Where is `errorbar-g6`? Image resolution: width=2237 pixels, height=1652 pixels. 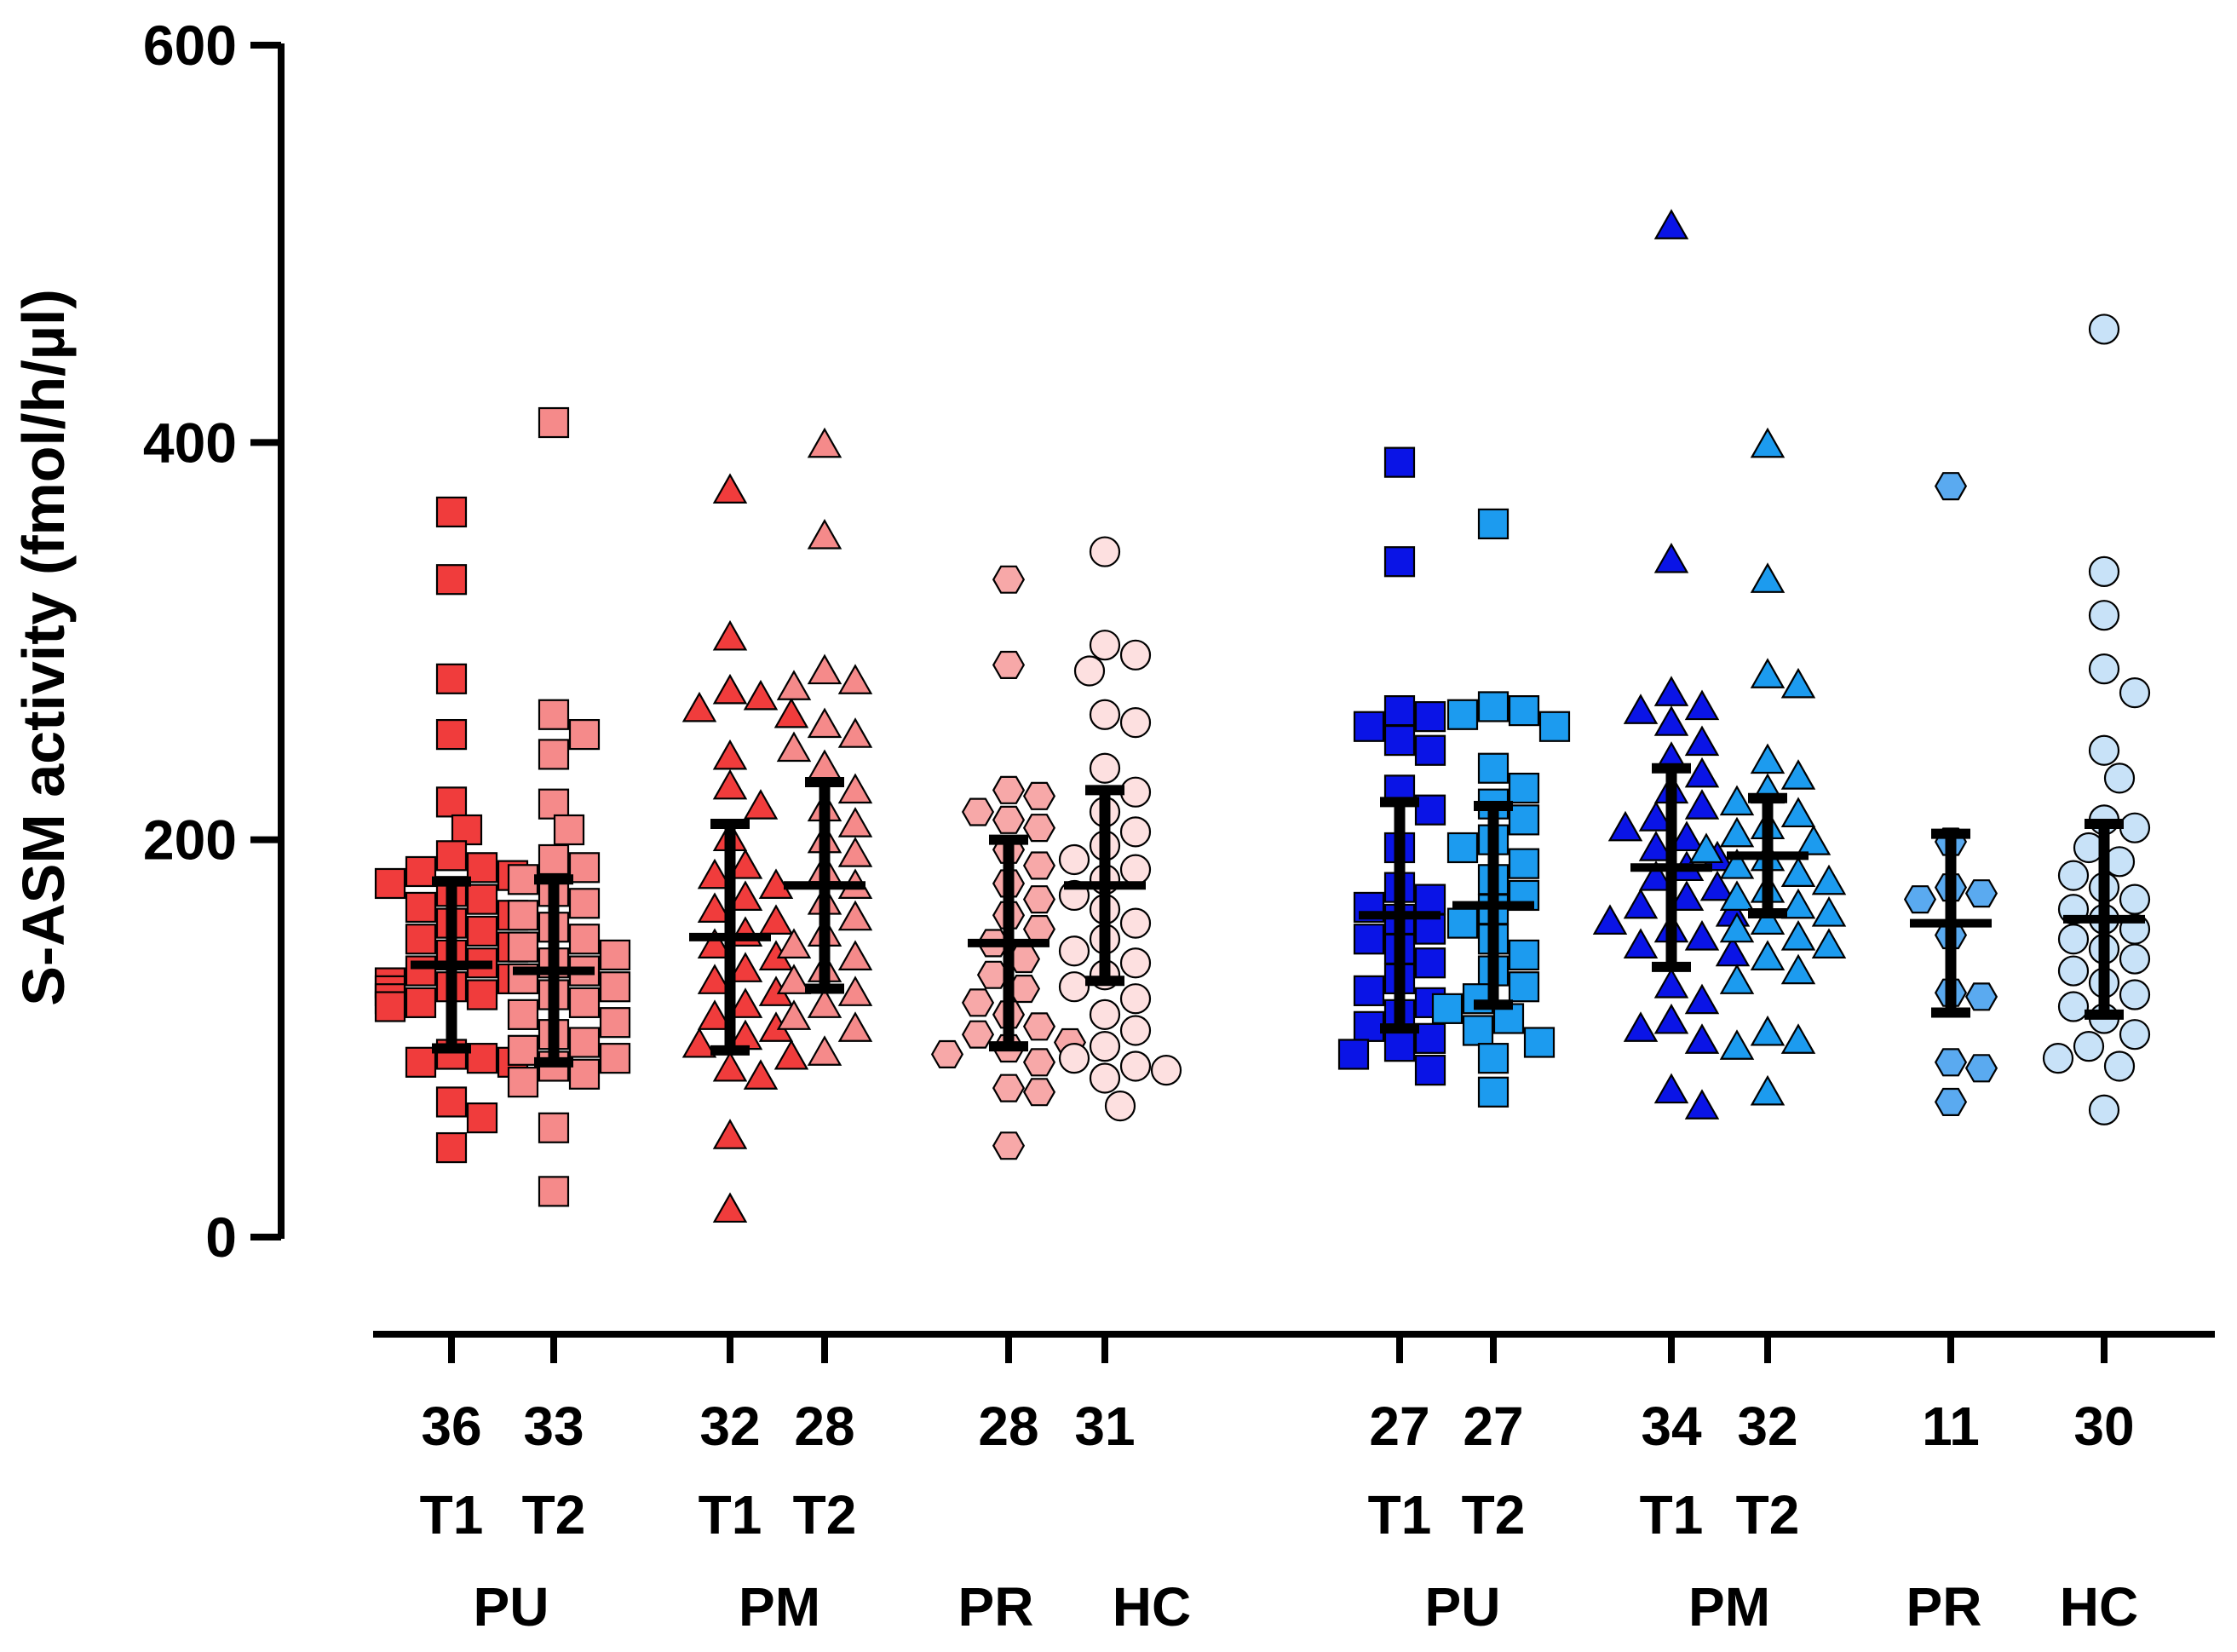 errorbar-g6 is located at coordinates (1105, 886).